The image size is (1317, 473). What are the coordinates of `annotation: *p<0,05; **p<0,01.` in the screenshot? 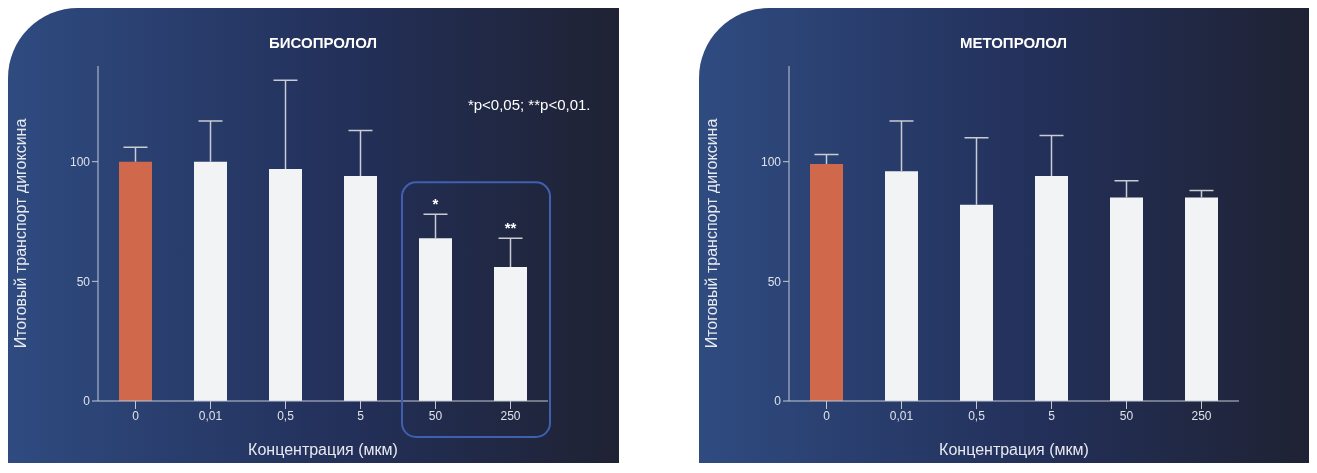 It's located at (529, 104).